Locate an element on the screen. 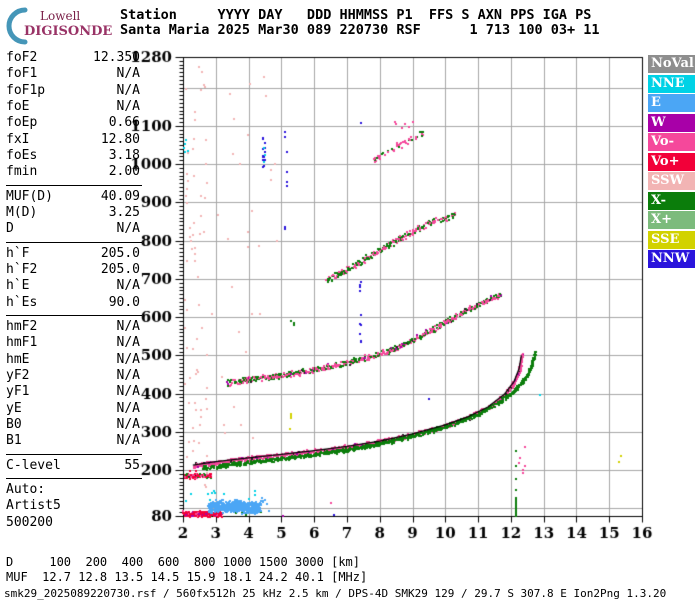 This screenshot has height=600, width=700. param-row-hmf2: hmF2 N/A is located at coordinates (73, 327).